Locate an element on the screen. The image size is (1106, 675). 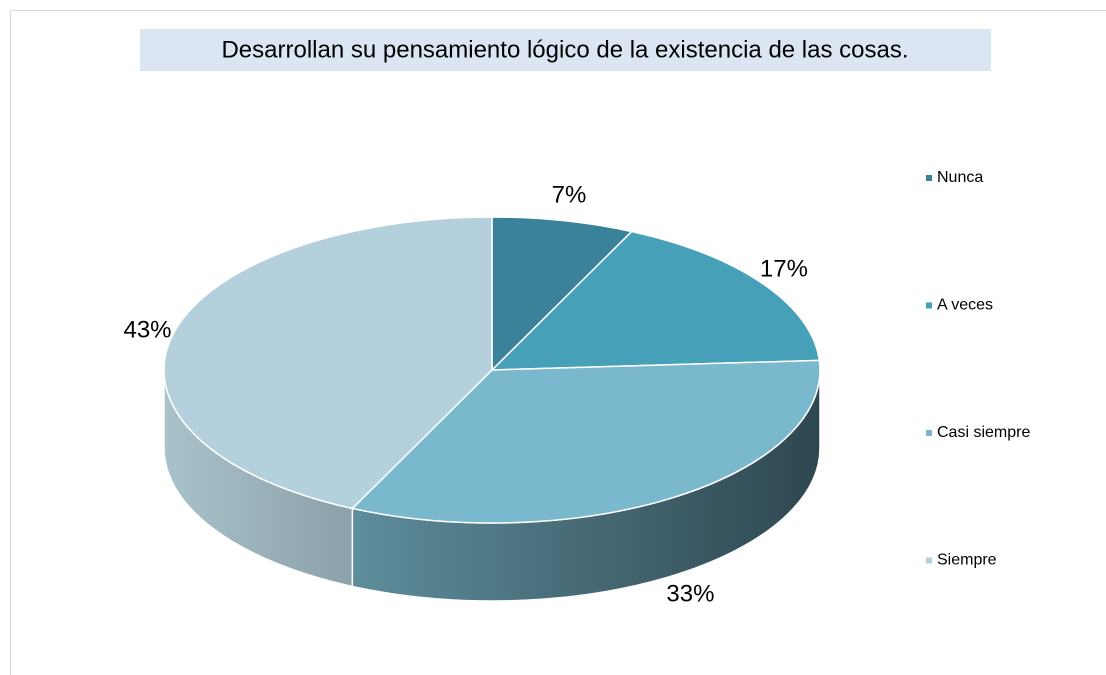
data-label: 33% is located at coordinates (690, 594).